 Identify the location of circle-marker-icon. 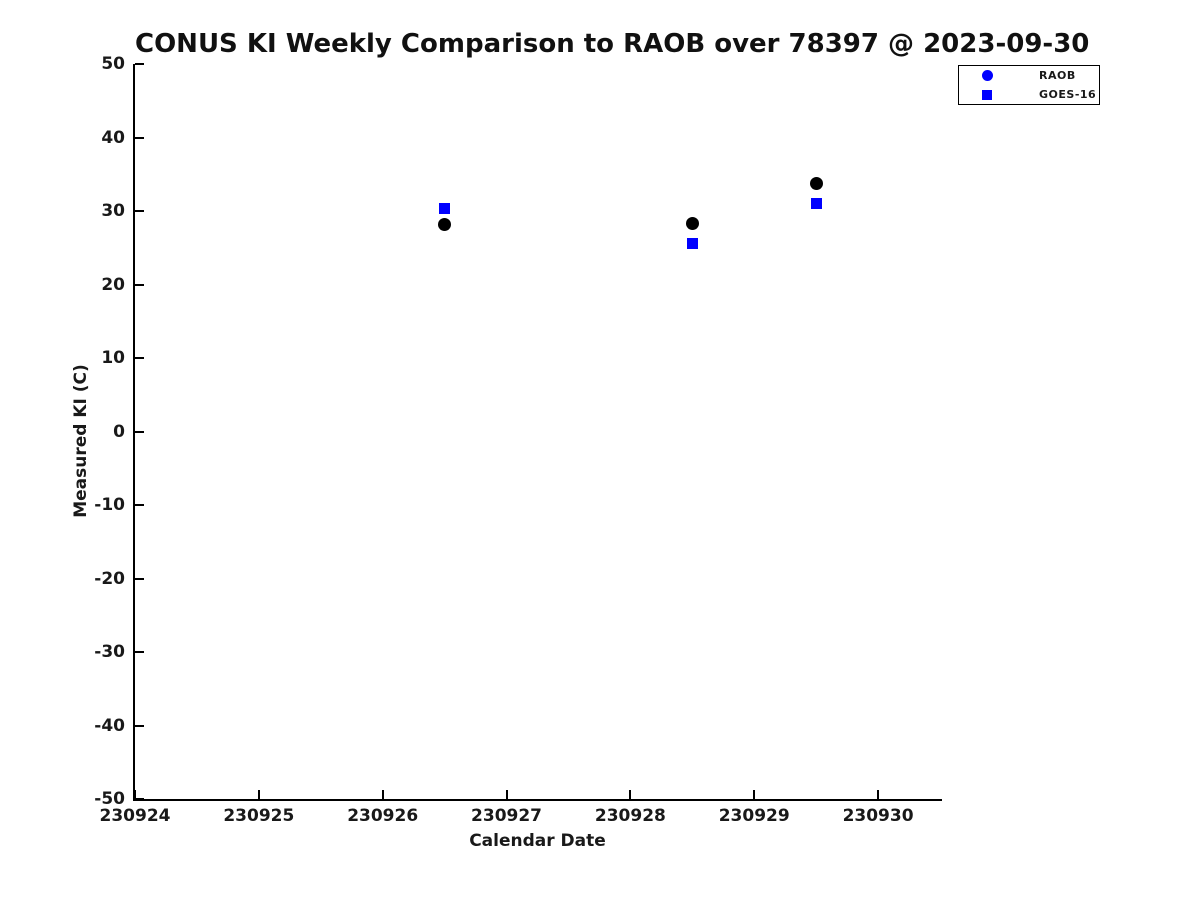
(987, 75).